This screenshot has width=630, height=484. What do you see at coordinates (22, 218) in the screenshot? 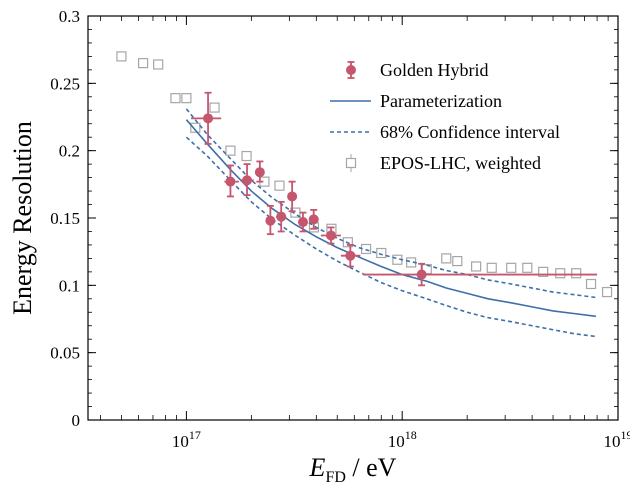
I see `y-axis-label: Energy Resolution` at bounding box center [22, 218].